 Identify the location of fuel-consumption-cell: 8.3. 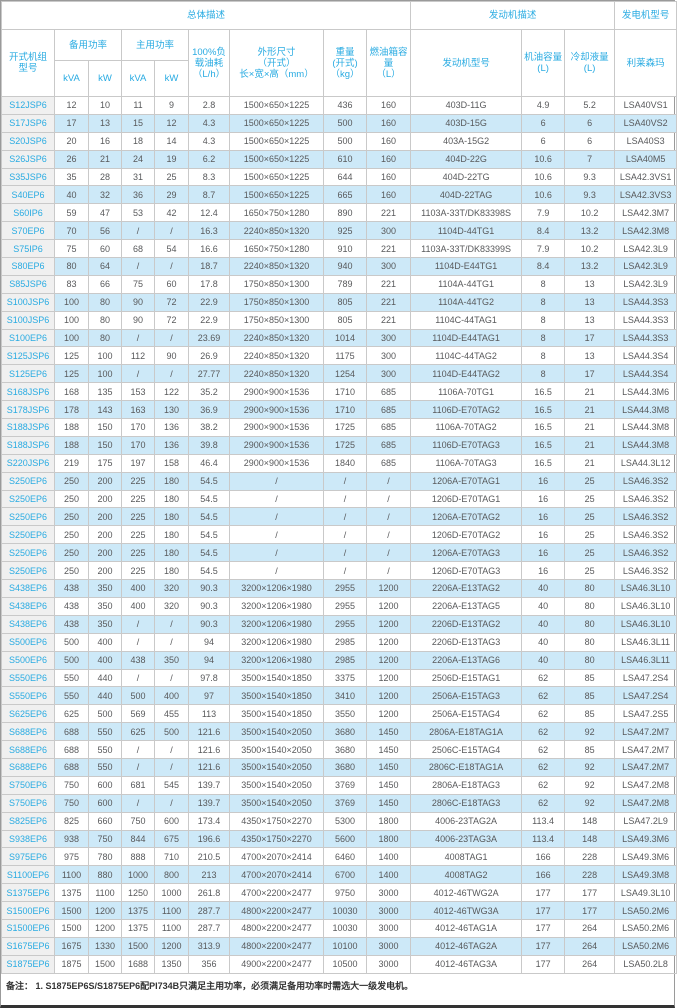
(209, 177).